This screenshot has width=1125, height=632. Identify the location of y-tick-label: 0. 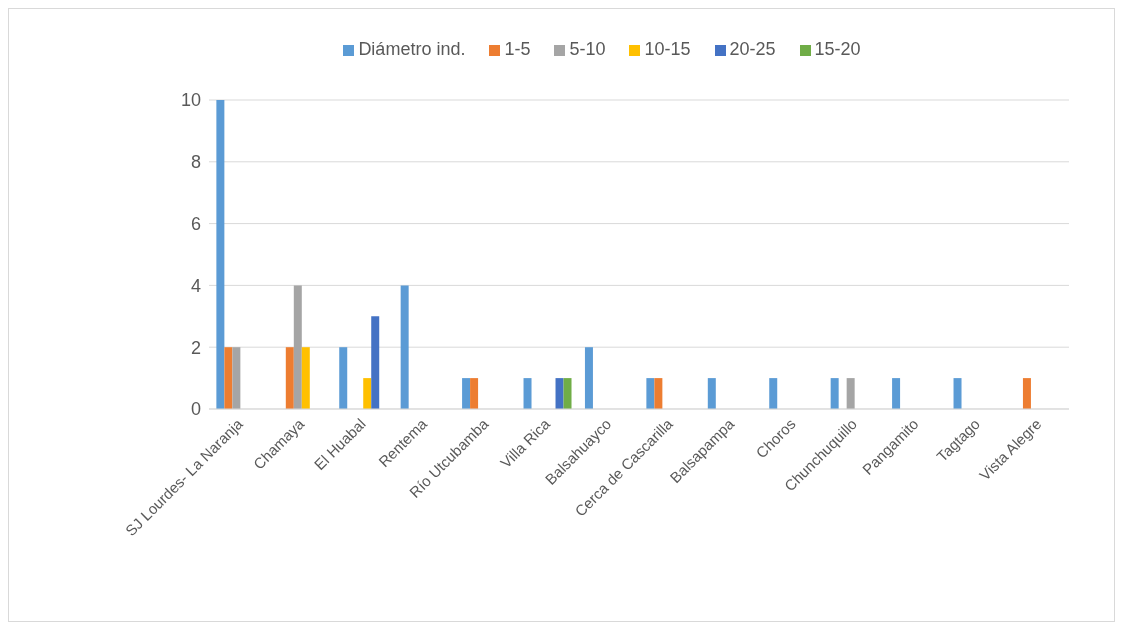
(195, 409).